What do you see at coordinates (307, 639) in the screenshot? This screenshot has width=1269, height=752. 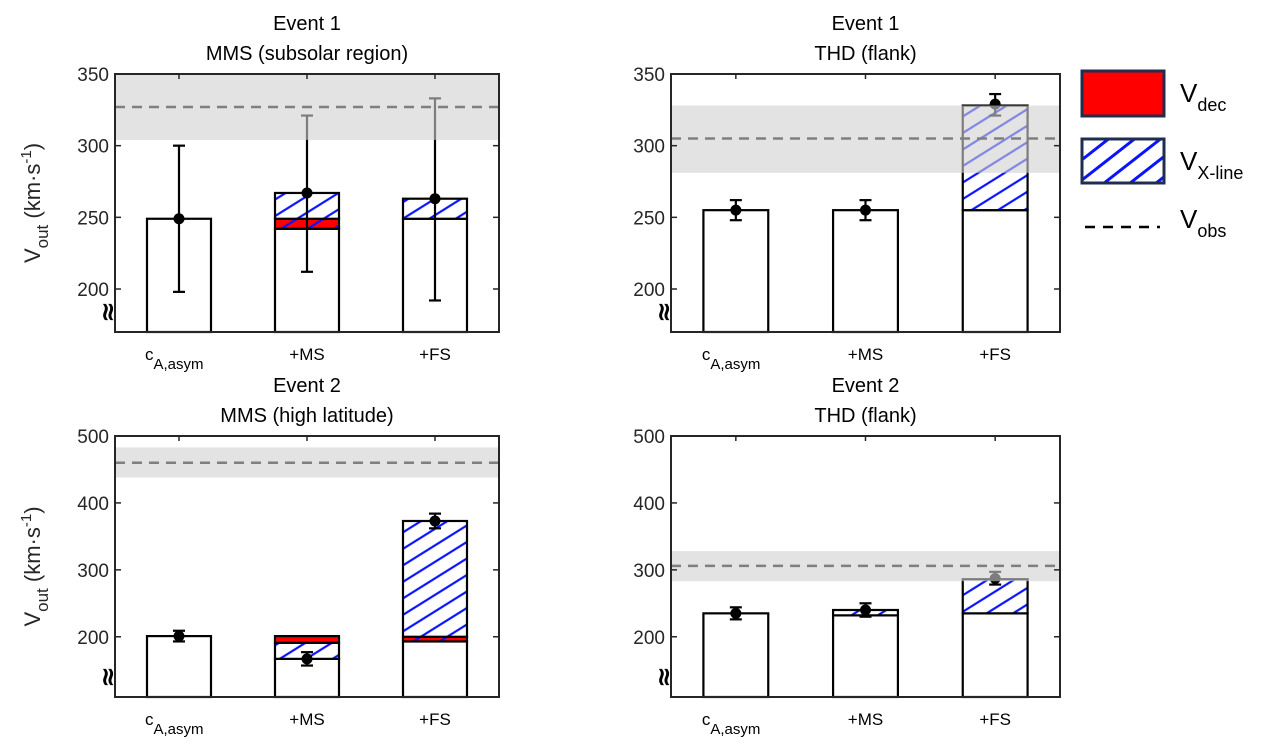 I see `bar-segment-vdec` at bounding box center [307, 639].